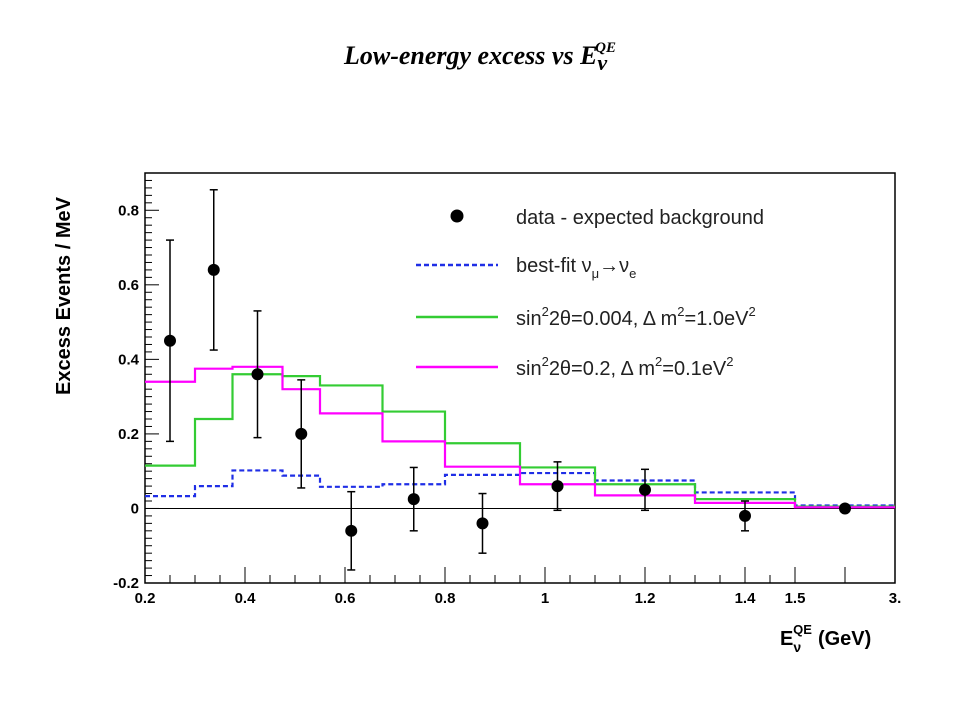 This screenshot has height=720, width=960. Describe the element at coordinates (746, 598) in the screenshot. I see `x-tick-label: 1.4` at that location.